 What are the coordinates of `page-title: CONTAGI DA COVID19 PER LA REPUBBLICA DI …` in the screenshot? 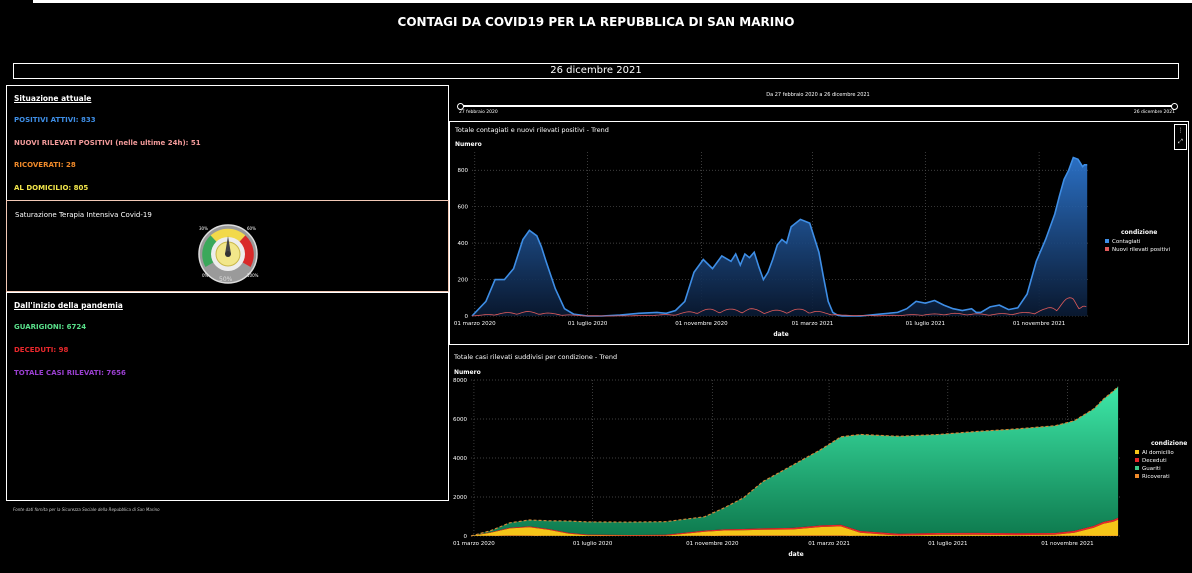 It's located at (596, 22).